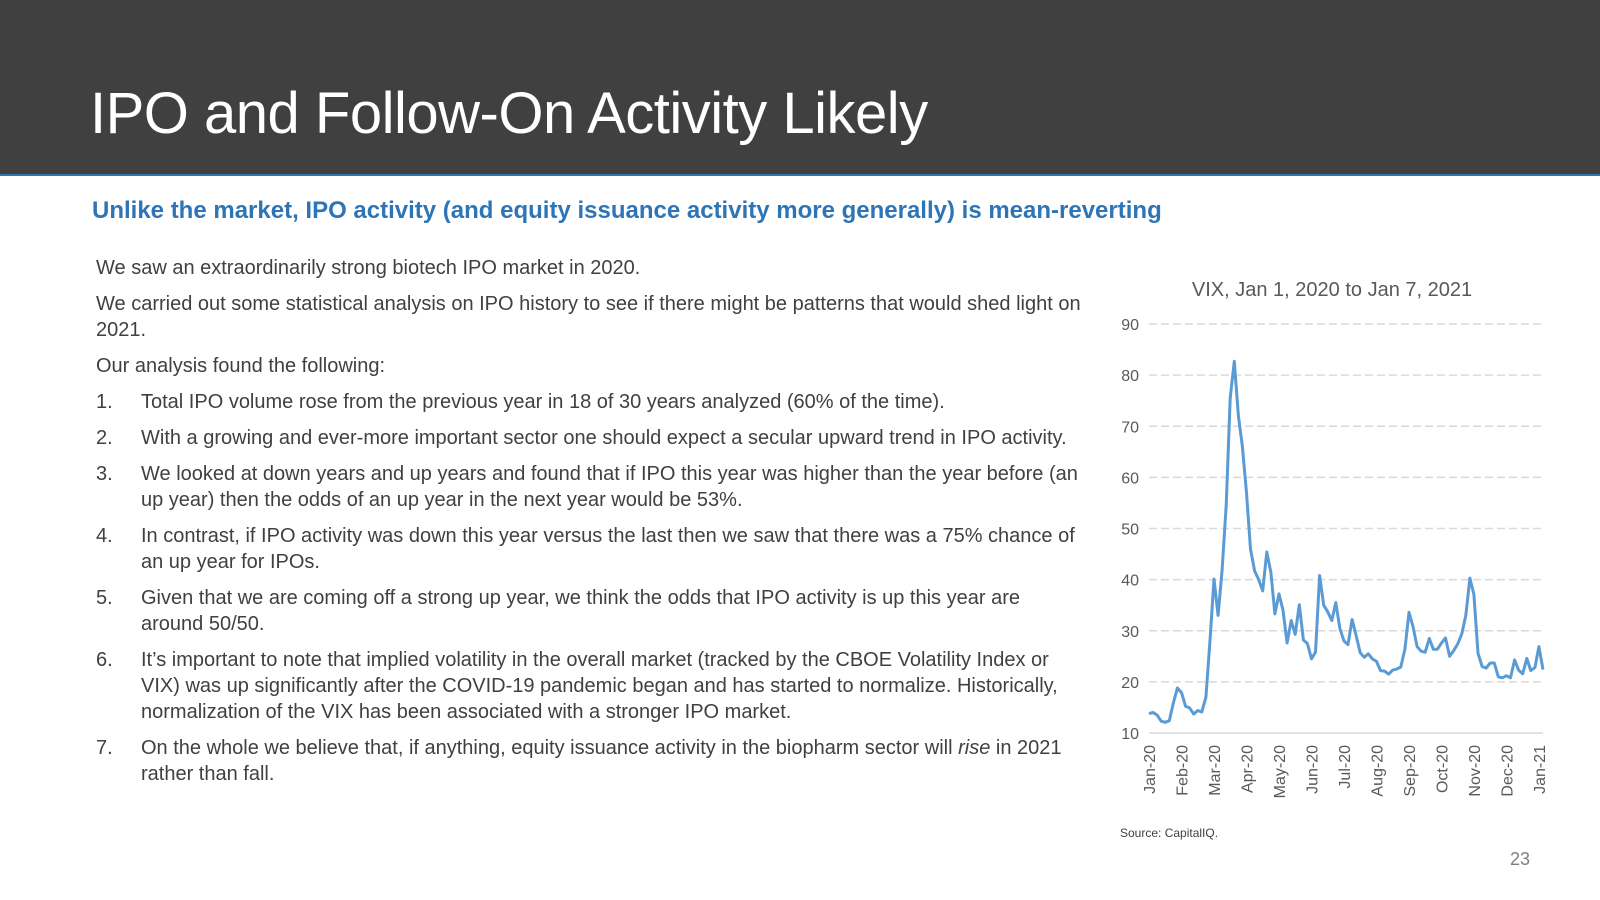 The height and width of the screenshot is (900, 1600). I want to click on x-tick-label: May-20, so click(1280, 771).